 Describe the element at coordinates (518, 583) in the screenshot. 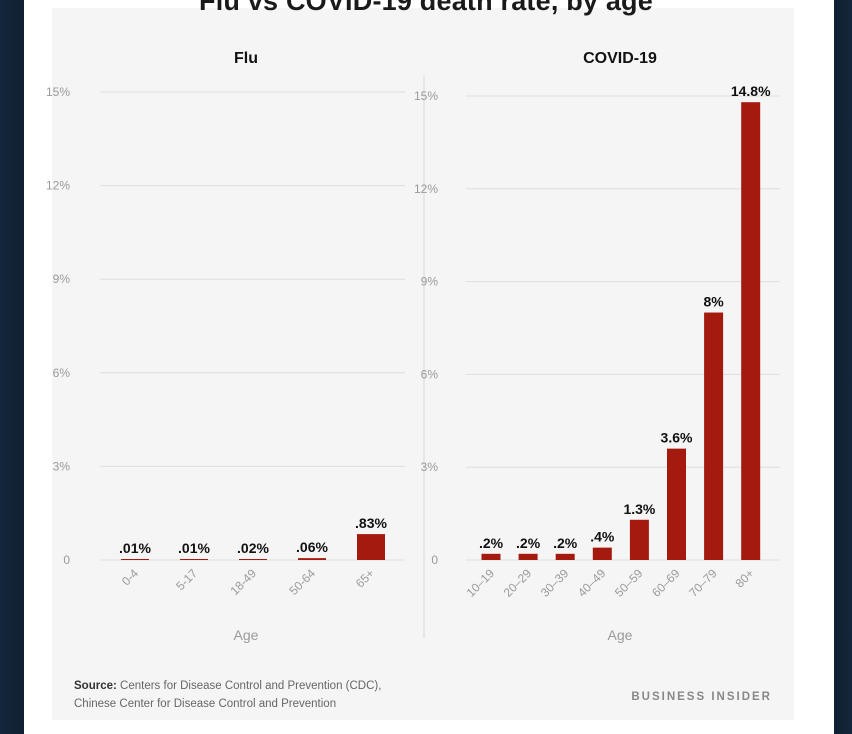

I see `covid-category-label: 20–29` at that location.